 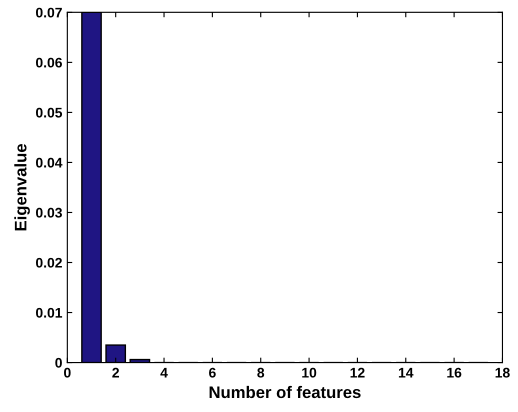 I want to click on y-tick-label: 0.03, so click(x=49, y=213).